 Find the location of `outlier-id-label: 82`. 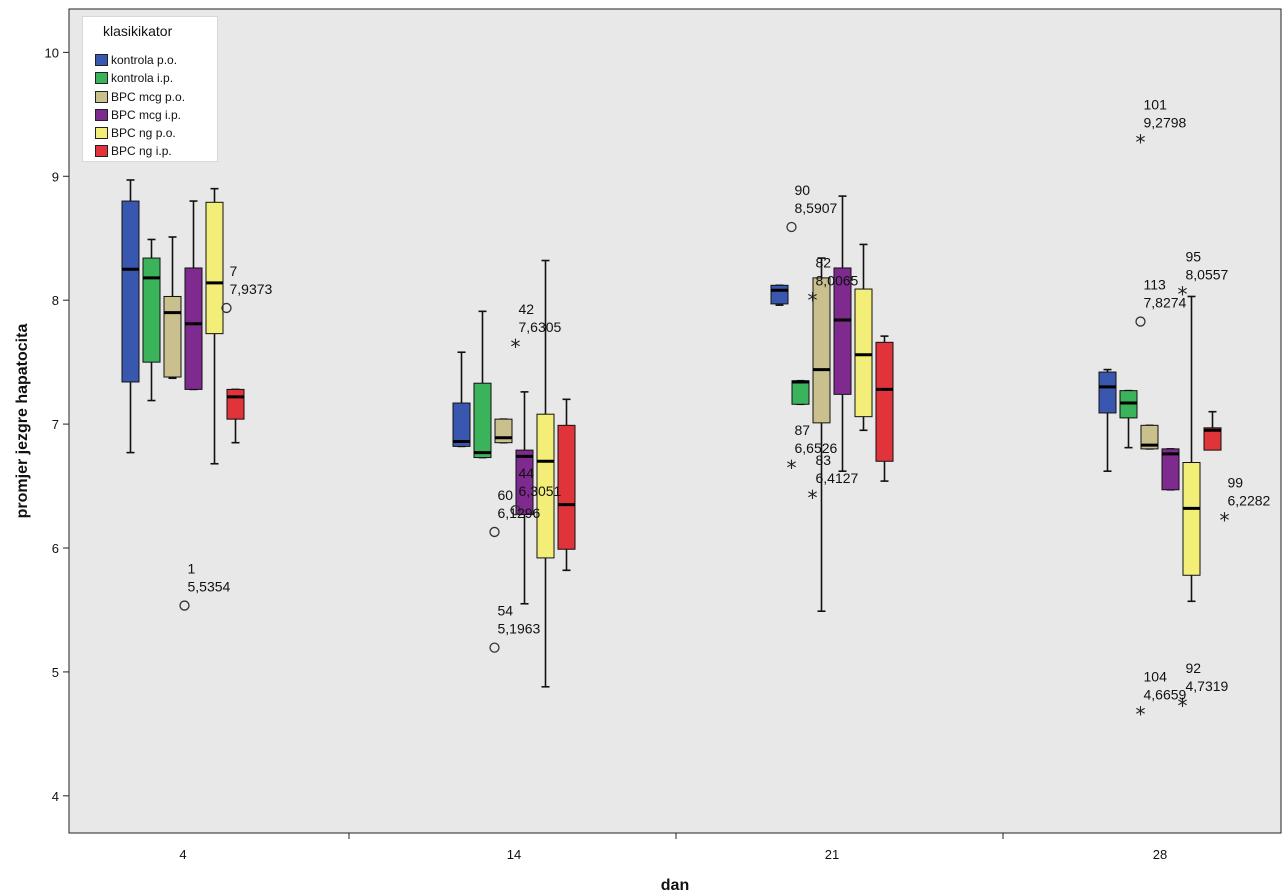

outlier-id-label: 82 is located at coordinates (824, 262).